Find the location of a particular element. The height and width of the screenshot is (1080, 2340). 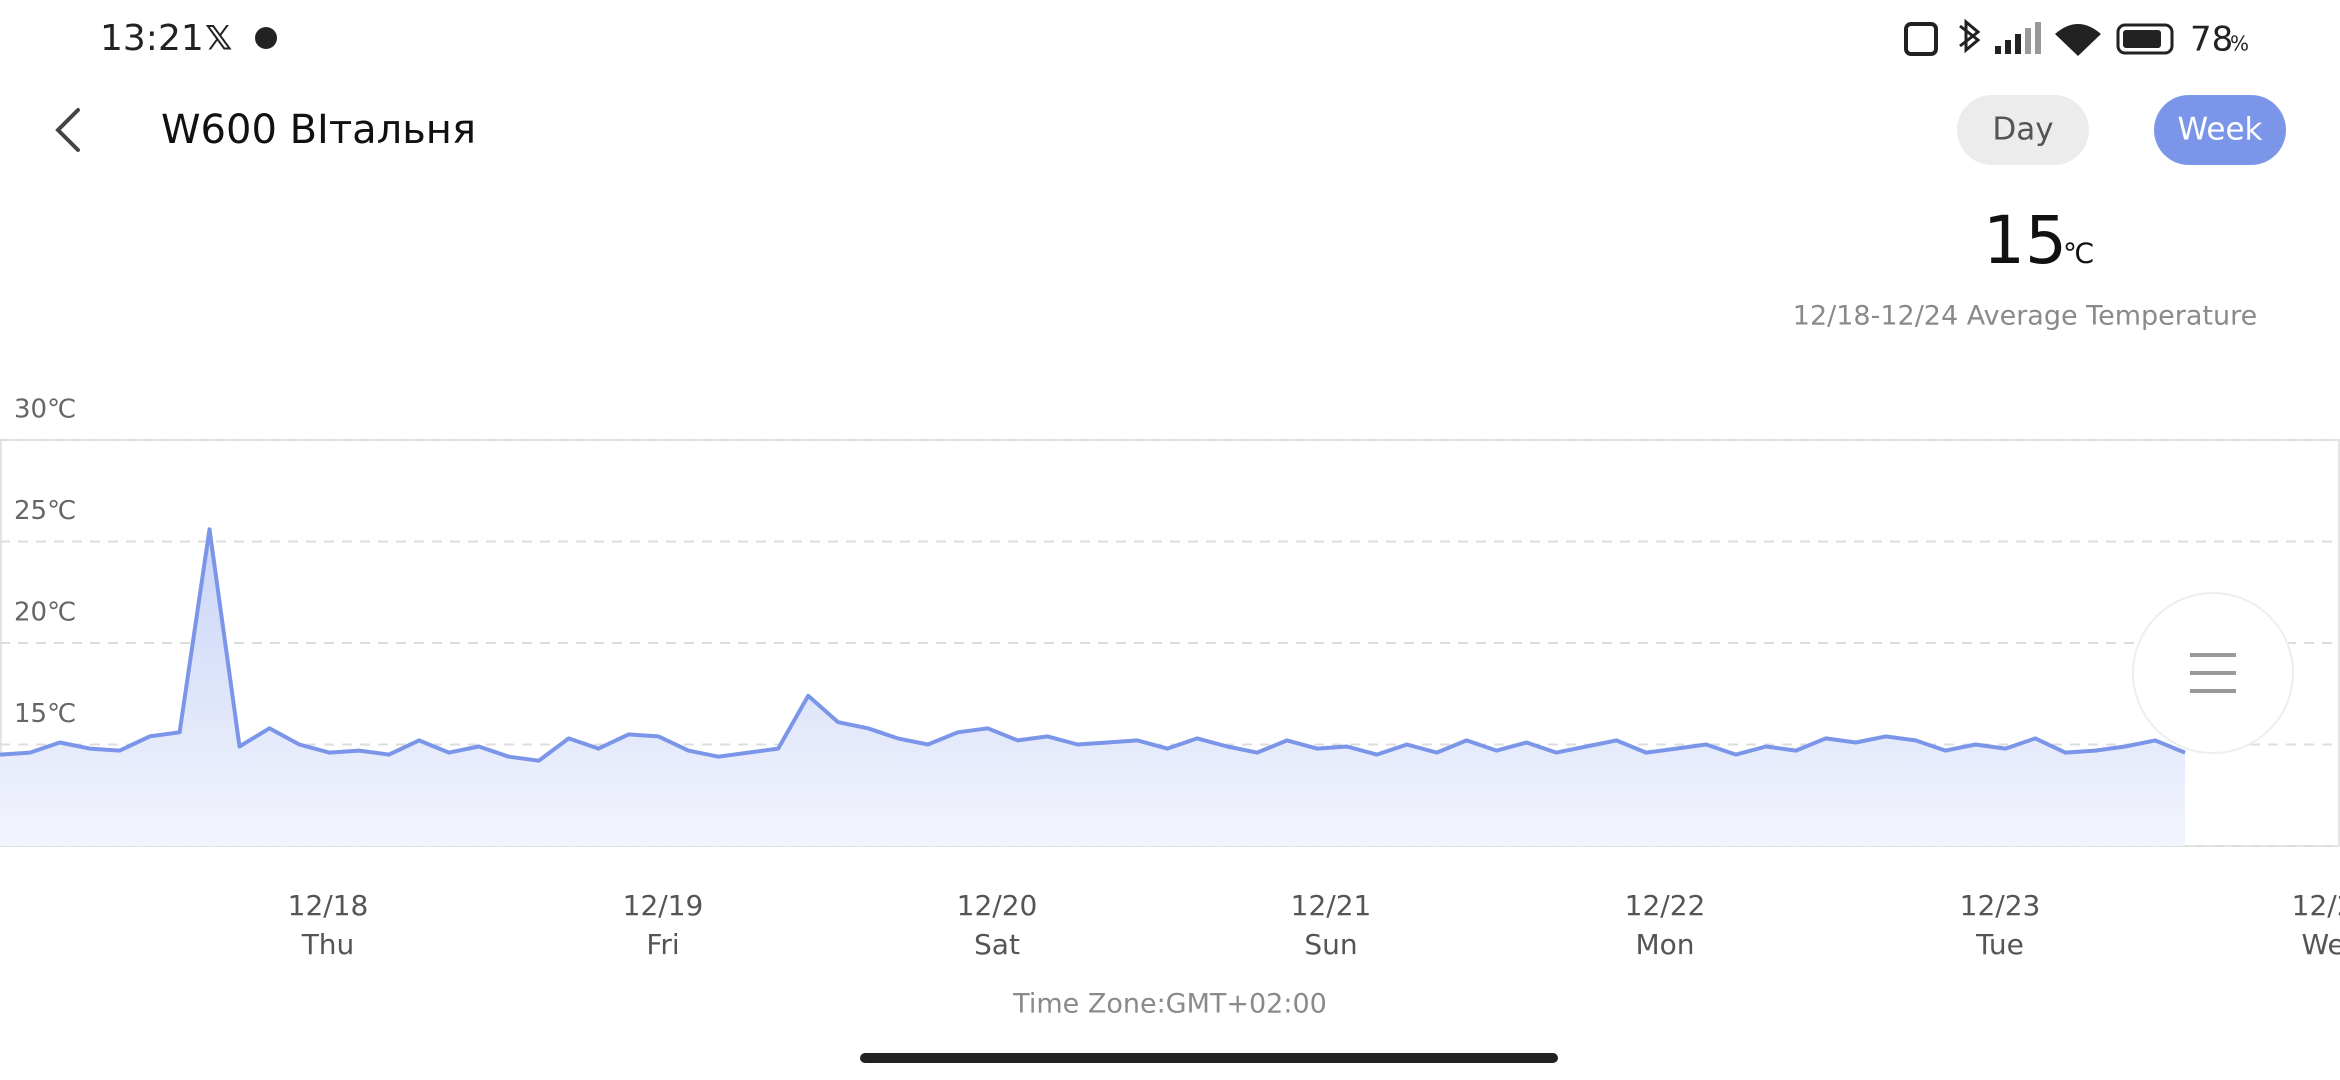

status-time: 13:21 is located at coordinates (152, 38).